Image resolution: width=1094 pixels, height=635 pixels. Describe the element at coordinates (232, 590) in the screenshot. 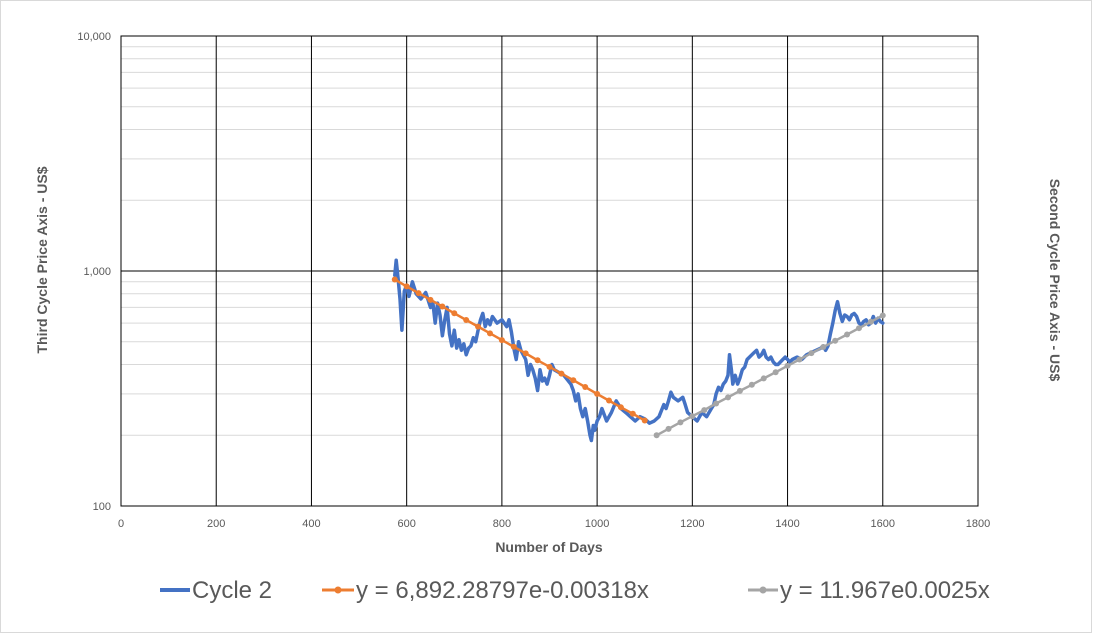

I see `legend-label-cycle2: Cycle 2` at that location.